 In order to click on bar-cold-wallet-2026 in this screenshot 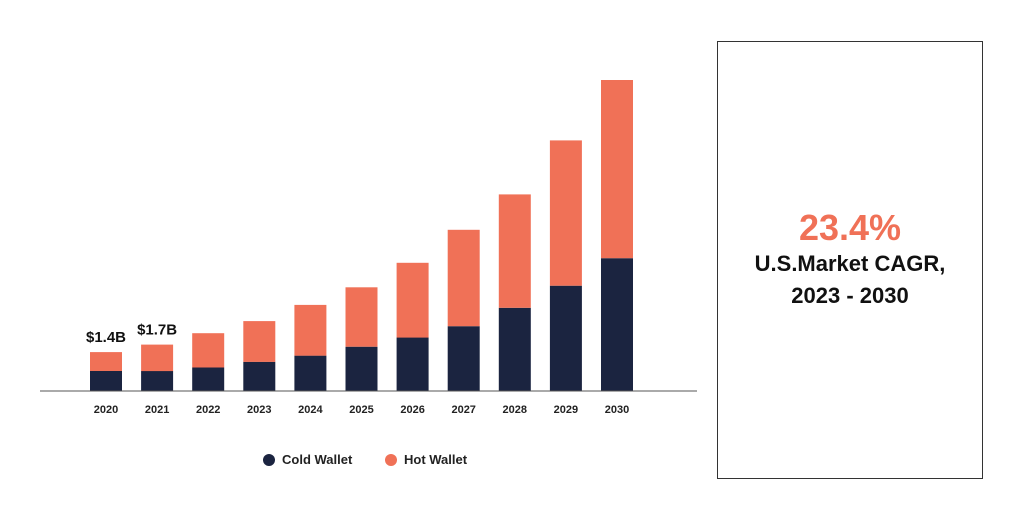, I will do `click(412, 364)`.